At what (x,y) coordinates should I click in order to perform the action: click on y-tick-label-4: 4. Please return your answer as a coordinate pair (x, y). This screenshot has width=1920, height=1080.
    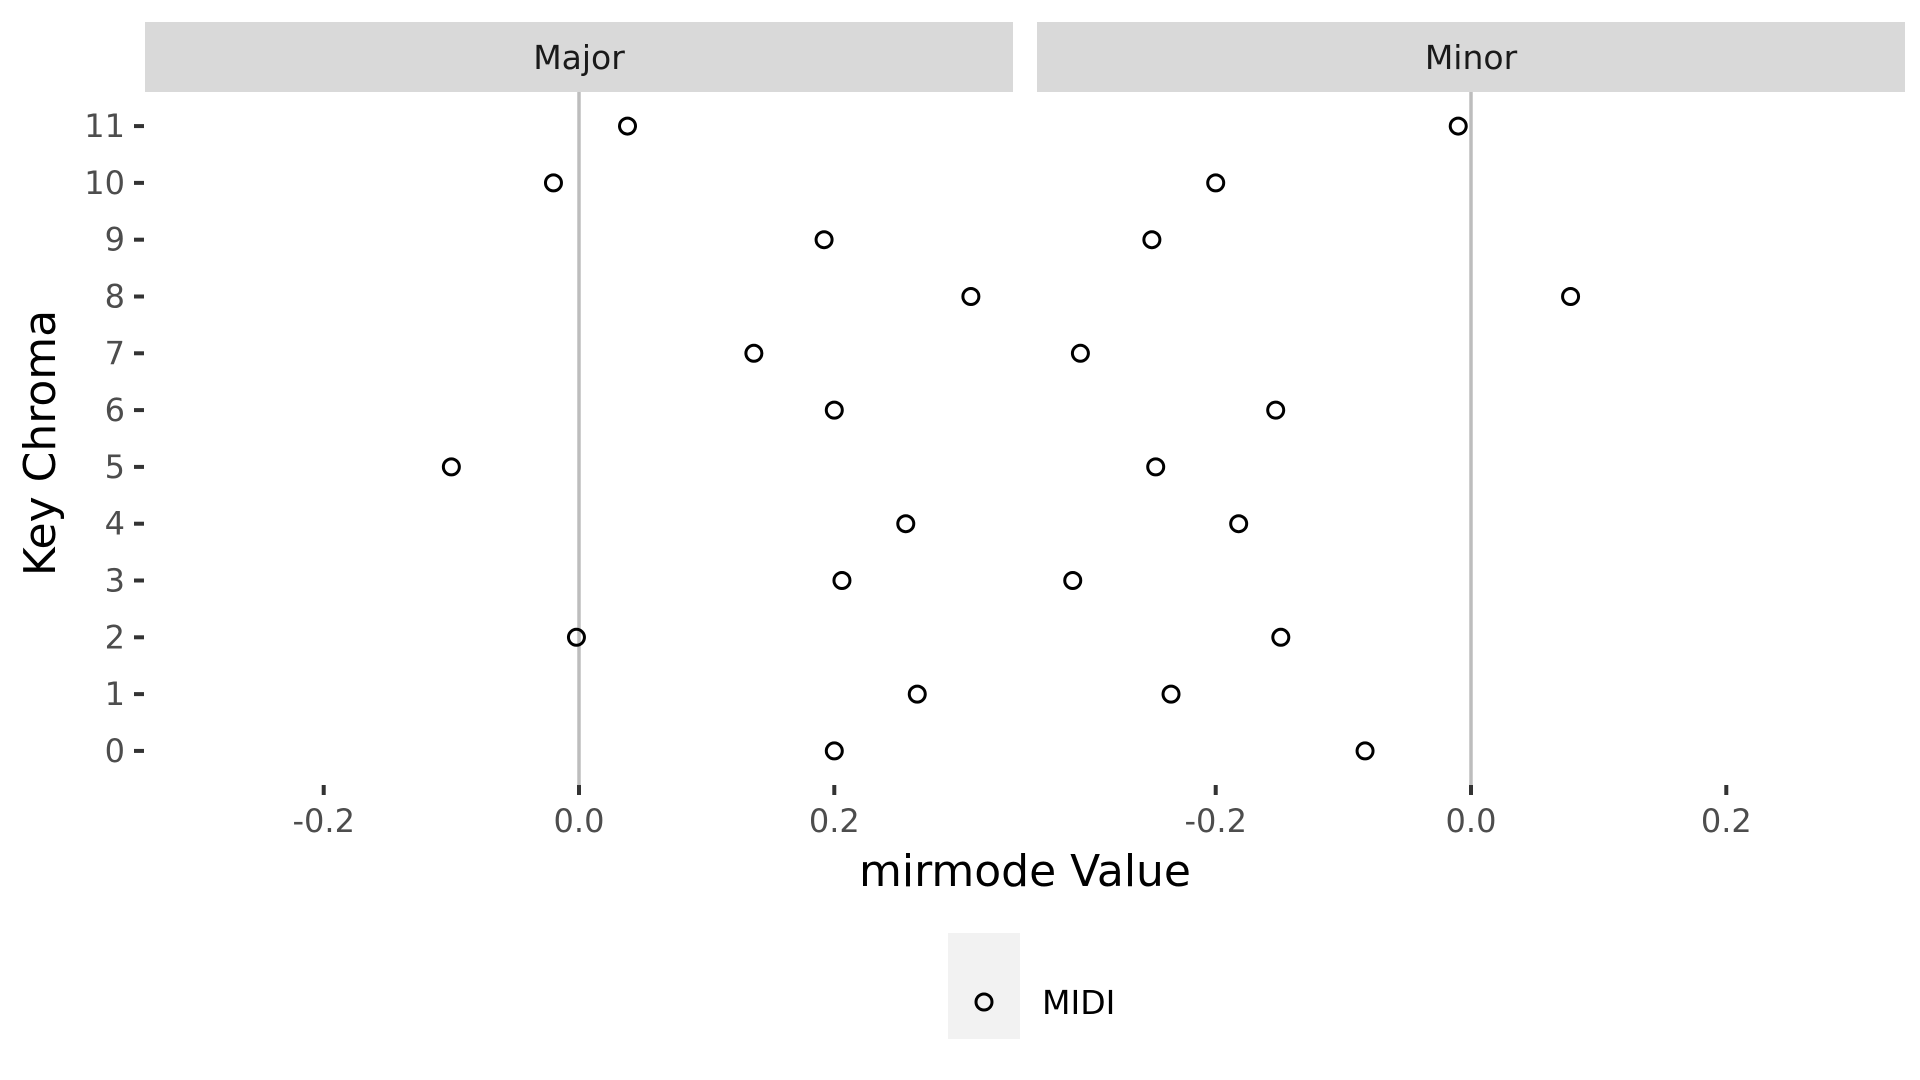
    Looking at the image, I should click on (115, 524).